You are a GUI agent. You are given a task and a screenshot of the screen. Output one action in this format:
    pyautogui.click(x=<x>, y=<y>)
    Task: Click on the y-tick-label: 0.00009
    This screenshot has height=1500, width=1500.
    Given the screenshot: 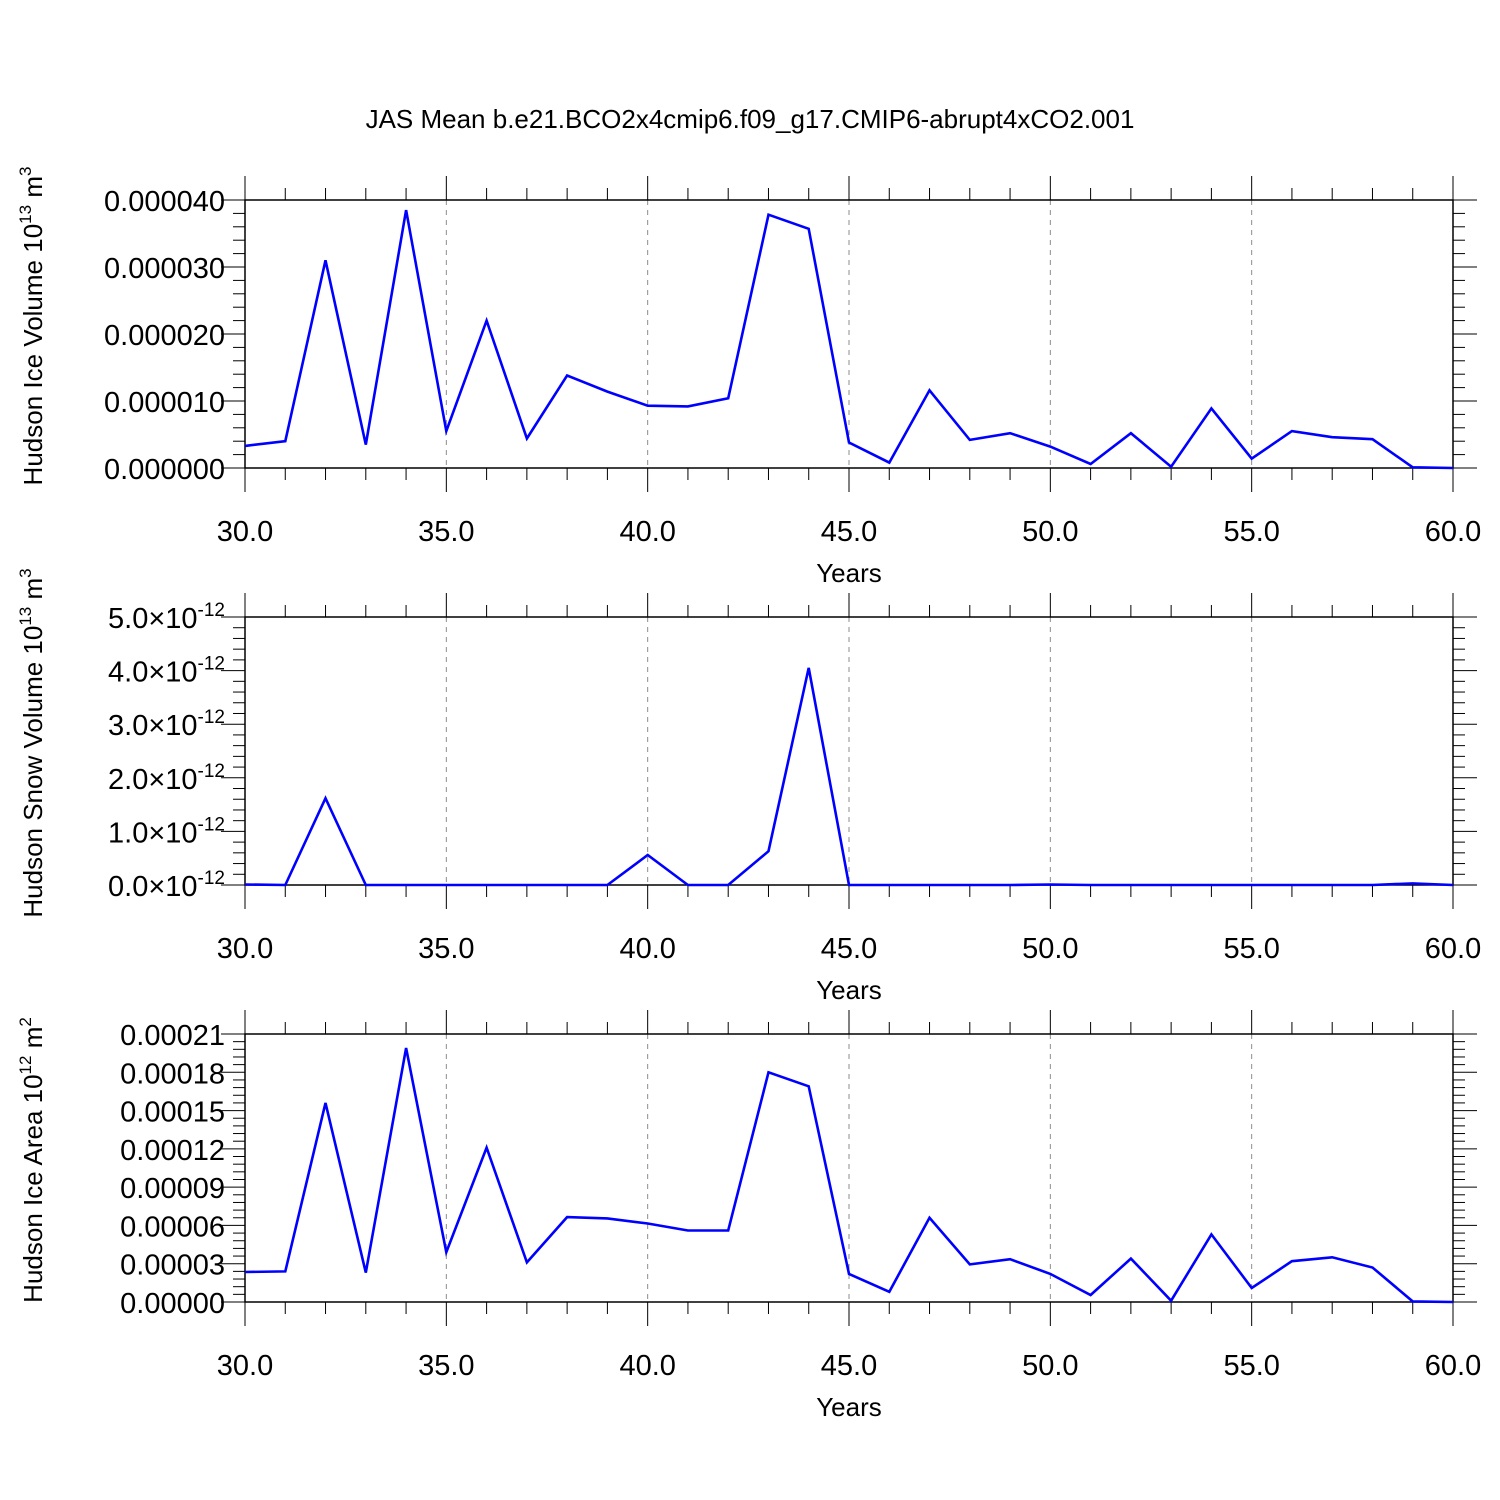 What is the action you would take?
    pyautogui.click(x=172, y=1189)
    